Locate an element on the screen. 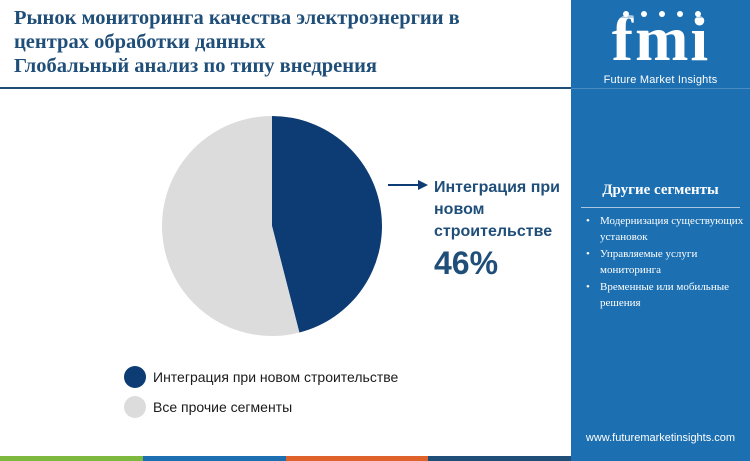 The image size is (750, 461). bottom-color-bar is located at coordinates (285, 458).